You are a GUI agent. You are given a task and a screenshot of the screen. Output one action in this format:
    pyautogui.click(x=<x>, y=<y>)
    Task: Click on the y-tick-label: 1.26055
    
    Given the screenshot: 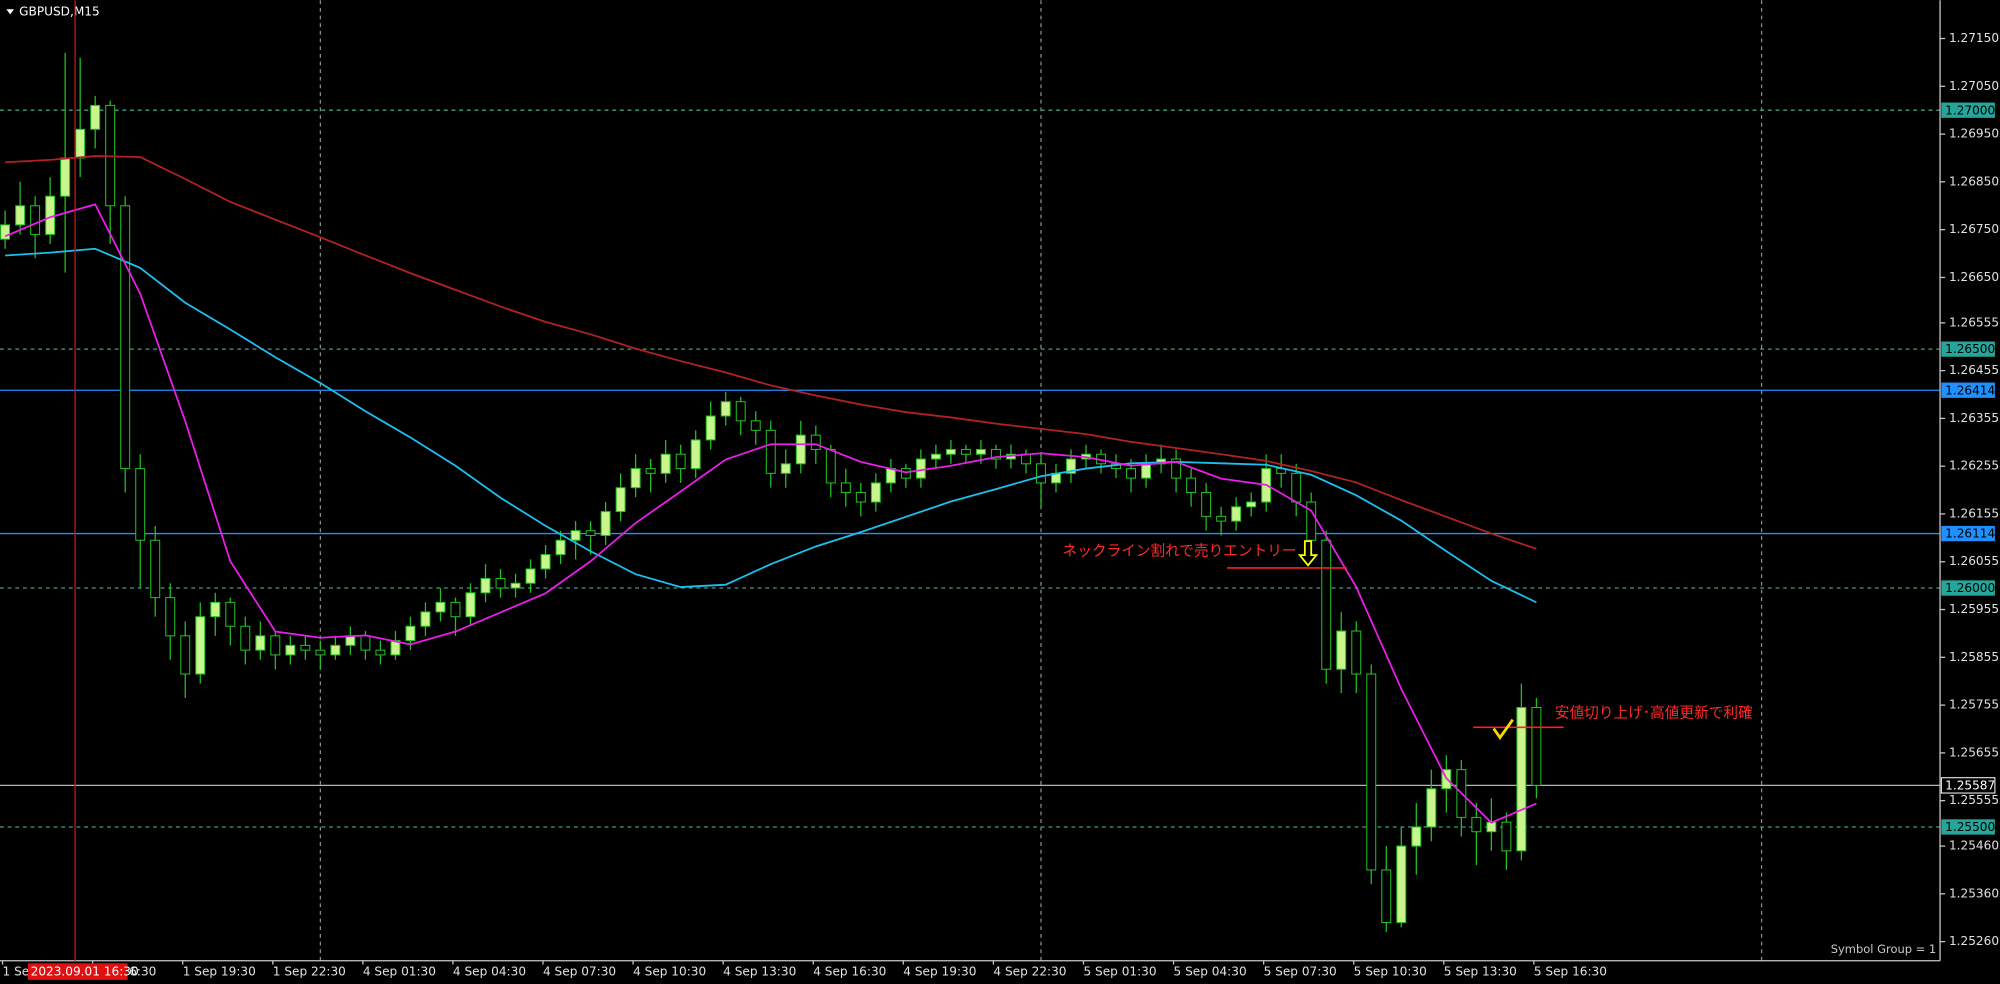 What is the action you would take?
    pyautogui.click(x=1974, y=561)
    